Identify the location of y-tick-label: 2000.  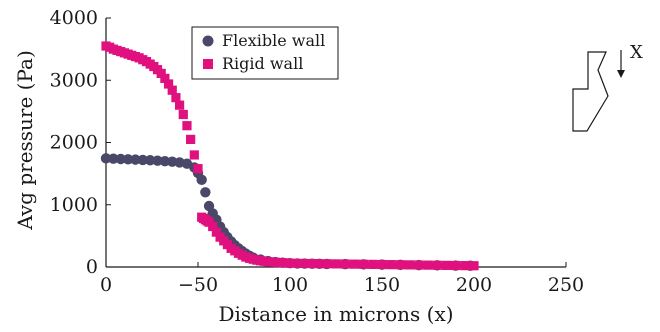
(74, 143).